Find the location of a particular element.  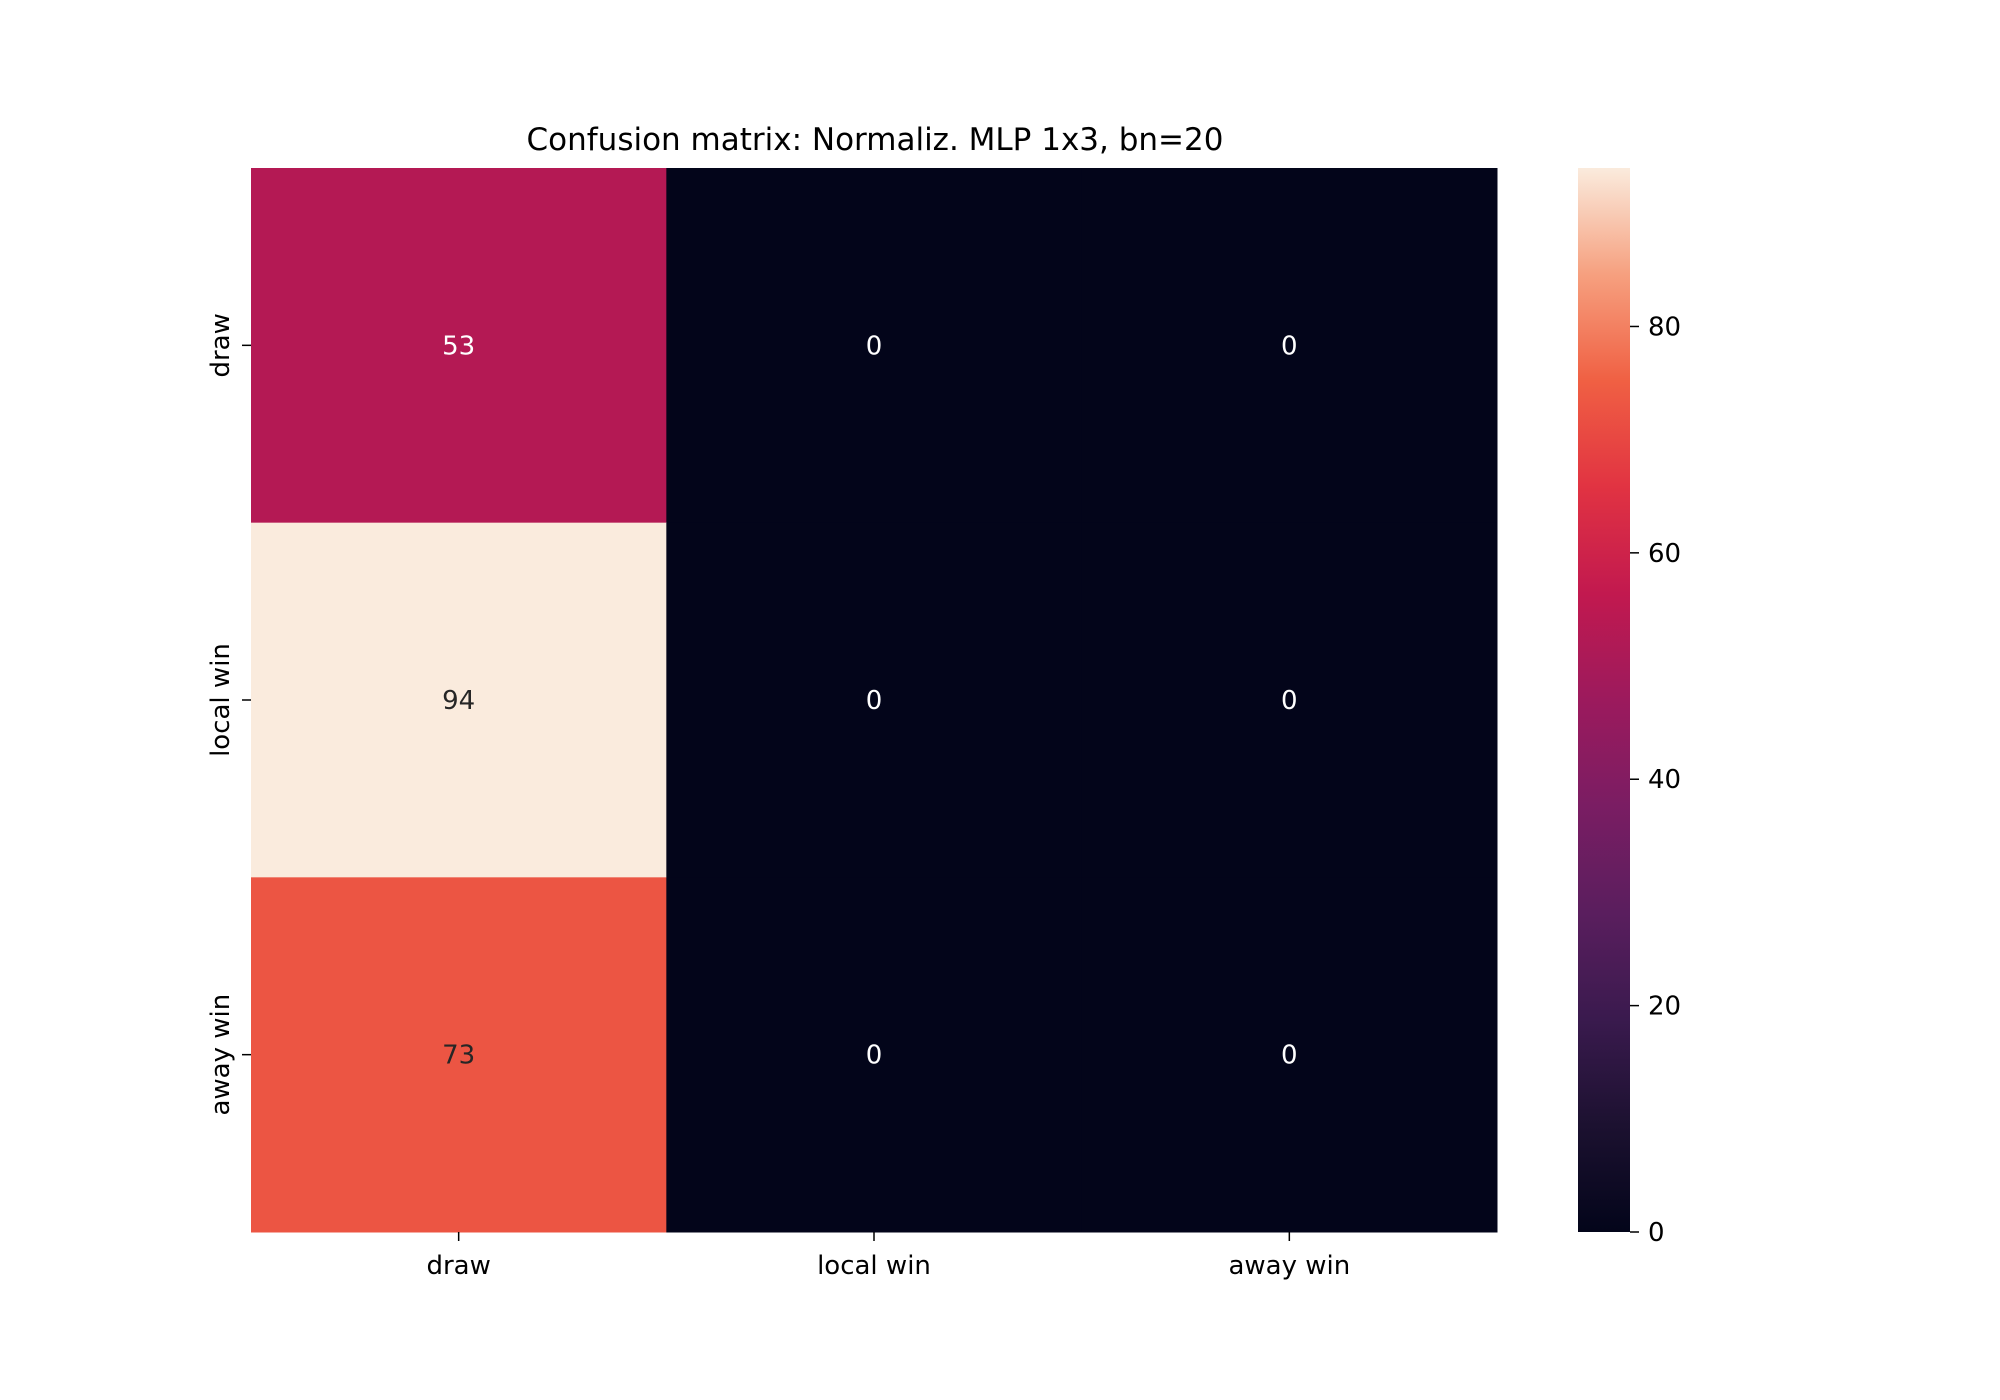

cell-value-label: 53 is located at coordinates (458, 346).